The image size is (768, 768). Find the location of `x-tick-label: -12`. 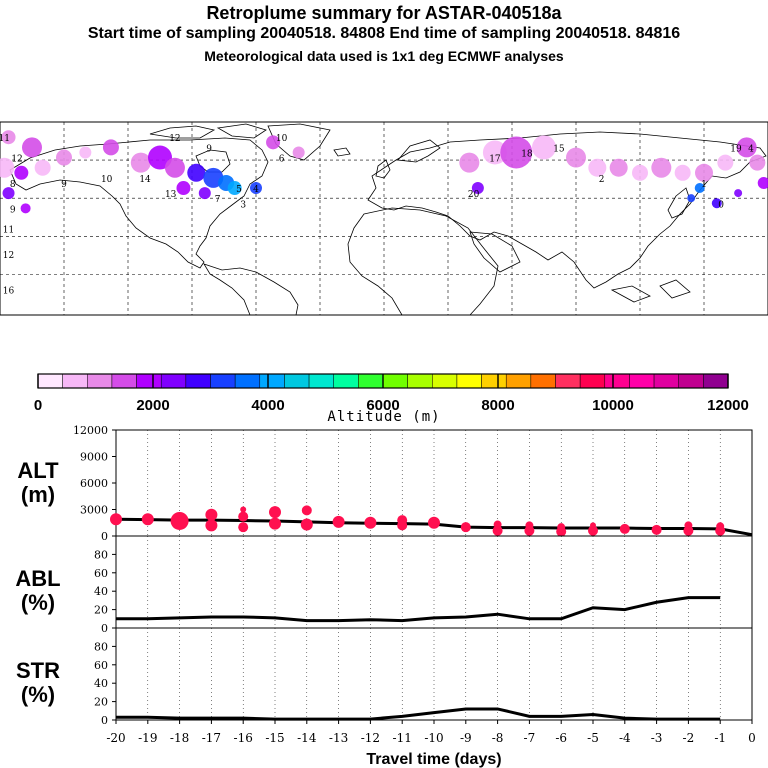

x-tick-label: -12 is located at coordinates (370, 738).